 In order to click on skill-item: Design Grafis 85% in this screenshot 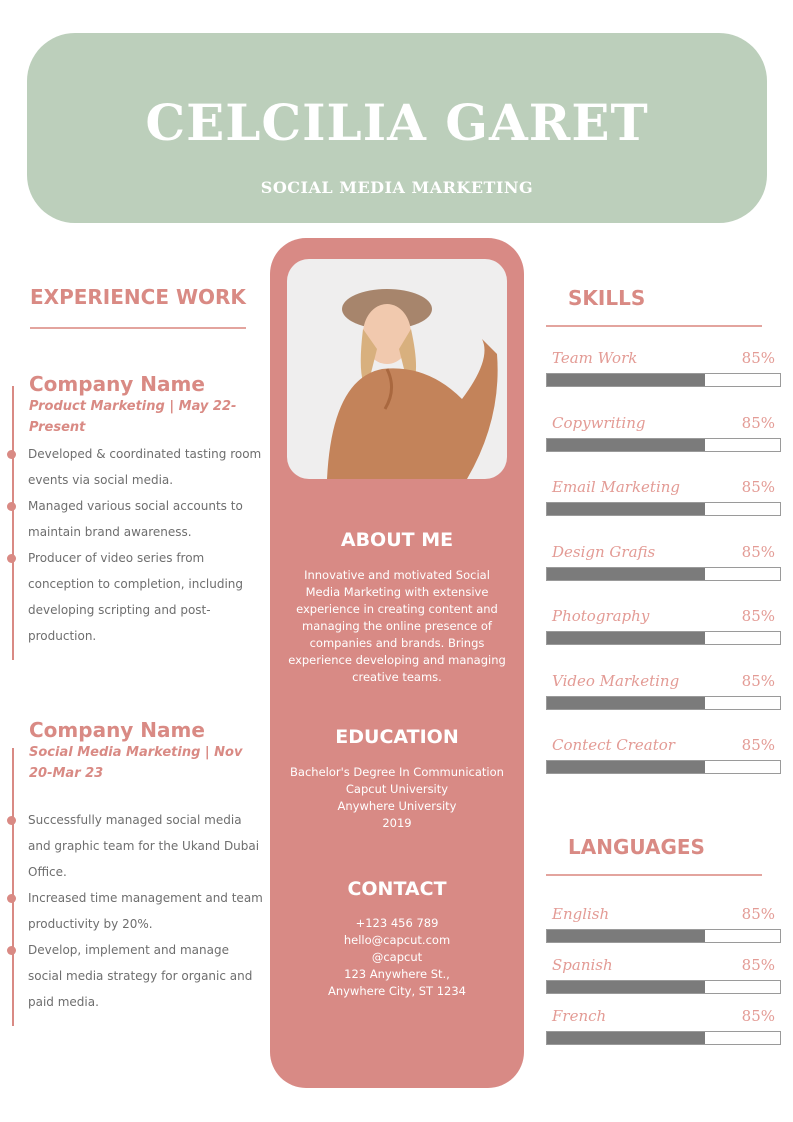, I will do `click(663, 562)`.